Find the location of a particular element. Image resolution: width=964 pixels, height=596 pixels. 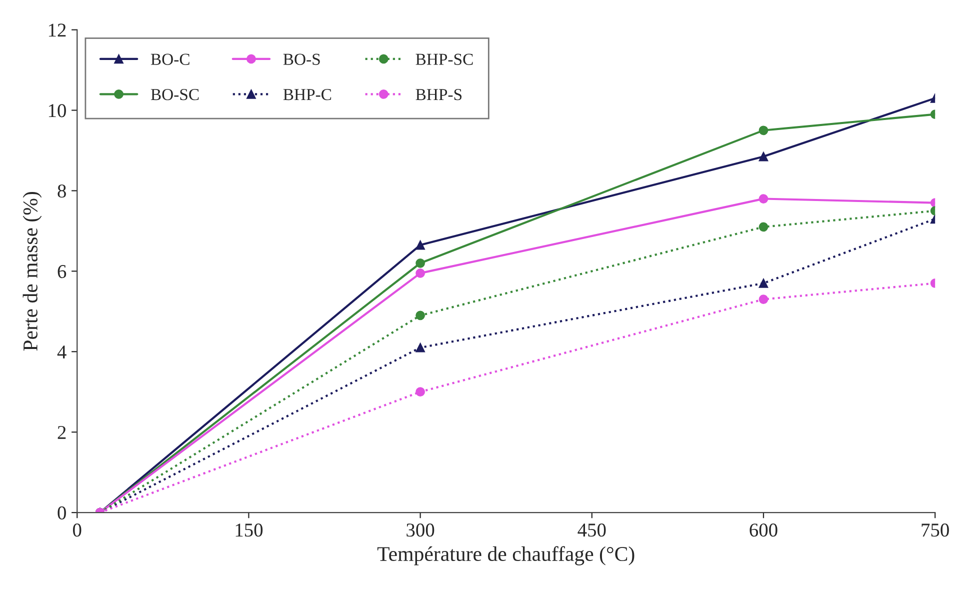

y-axis-title: Perte de masse (%) is located at coordinates (32, 271).